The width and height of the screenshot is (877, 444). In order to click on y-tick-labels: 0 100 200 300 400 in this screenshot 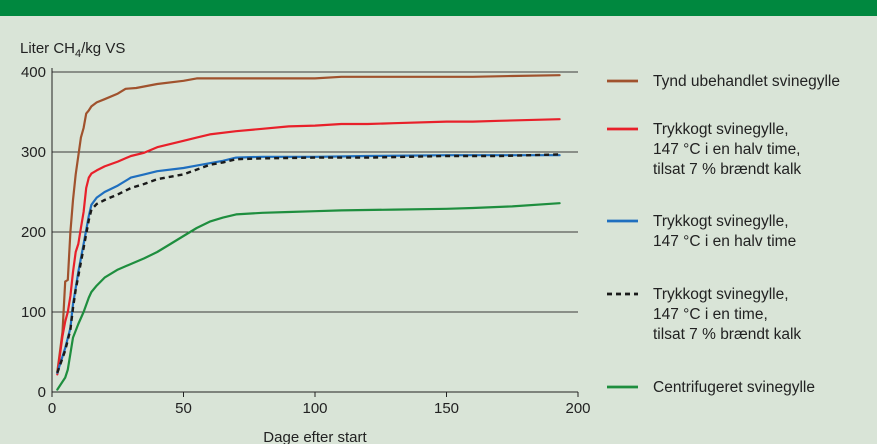, I will do `click(33, 232)`.